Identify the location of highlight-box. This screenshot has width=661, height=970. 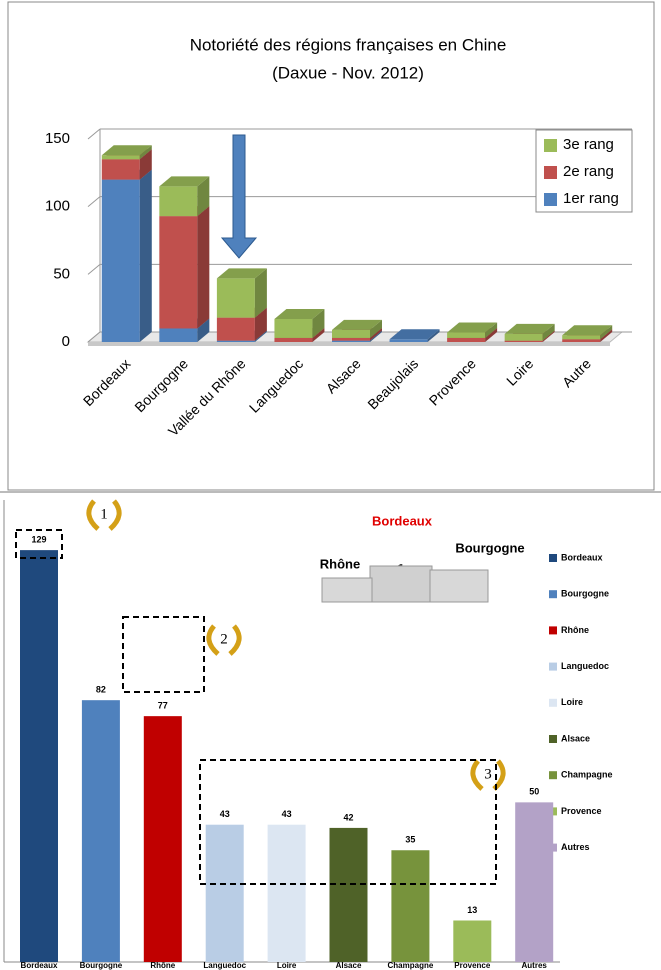
(163, 654).